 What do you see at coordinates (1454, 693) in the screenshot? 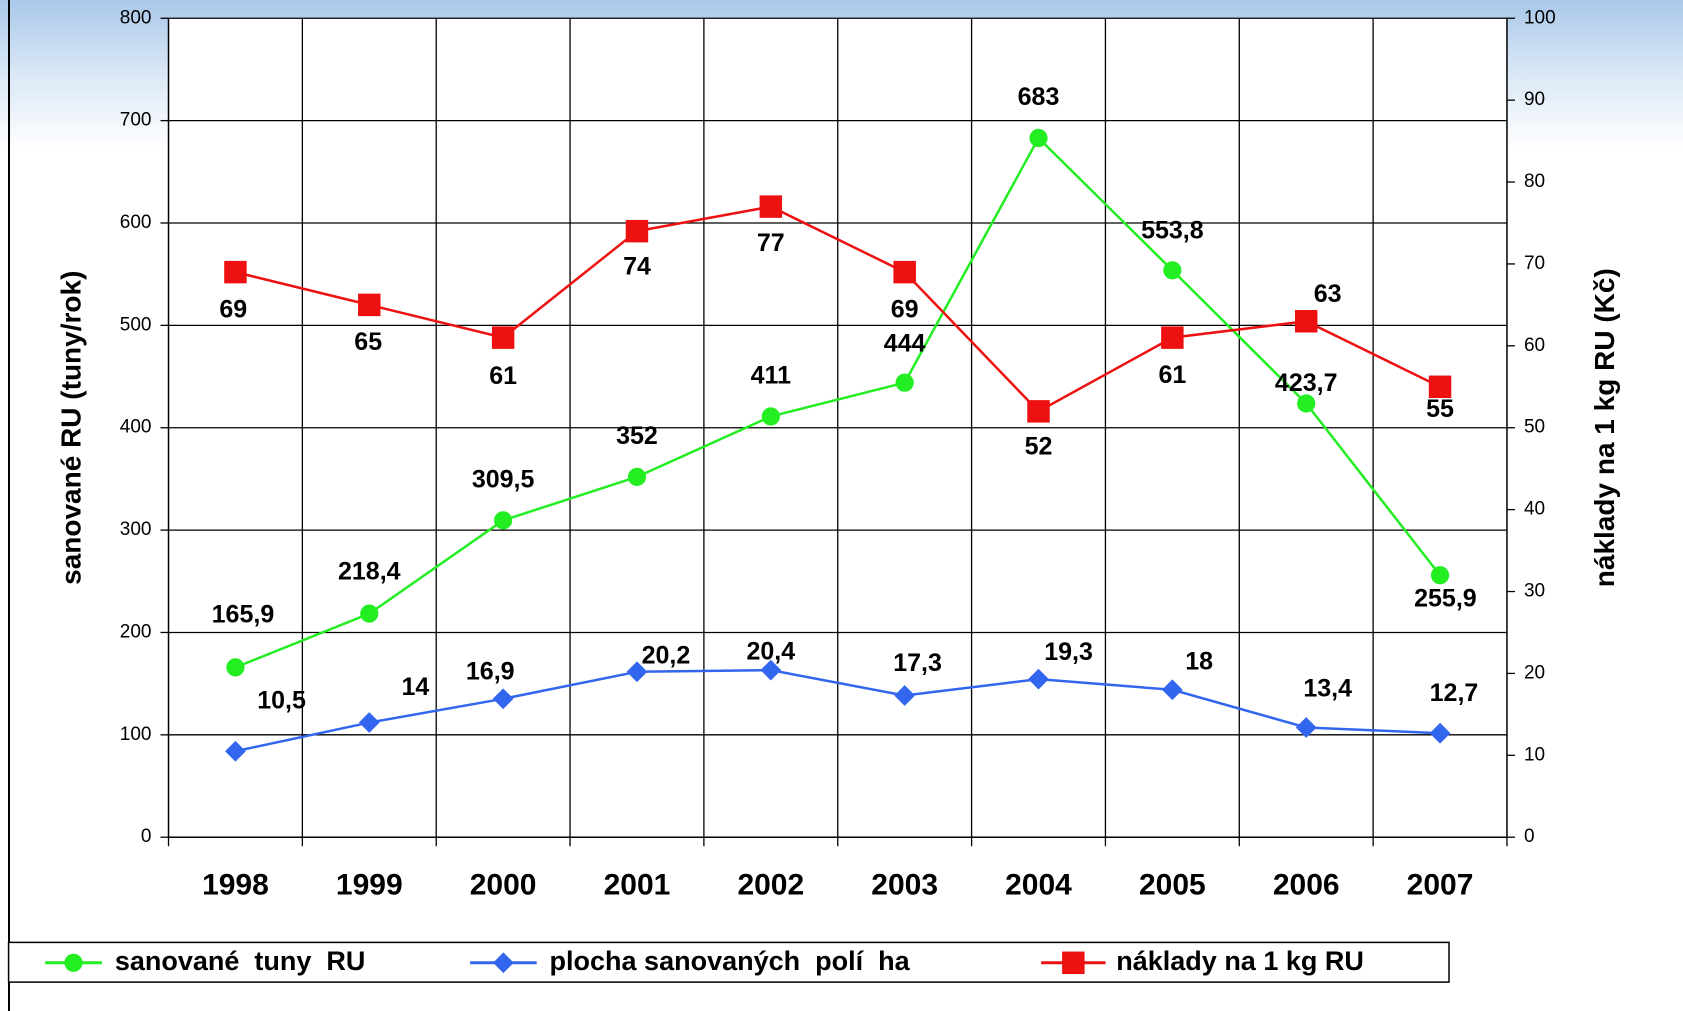
I see `data-label: 12,7` at bounding box center [1454, 693].